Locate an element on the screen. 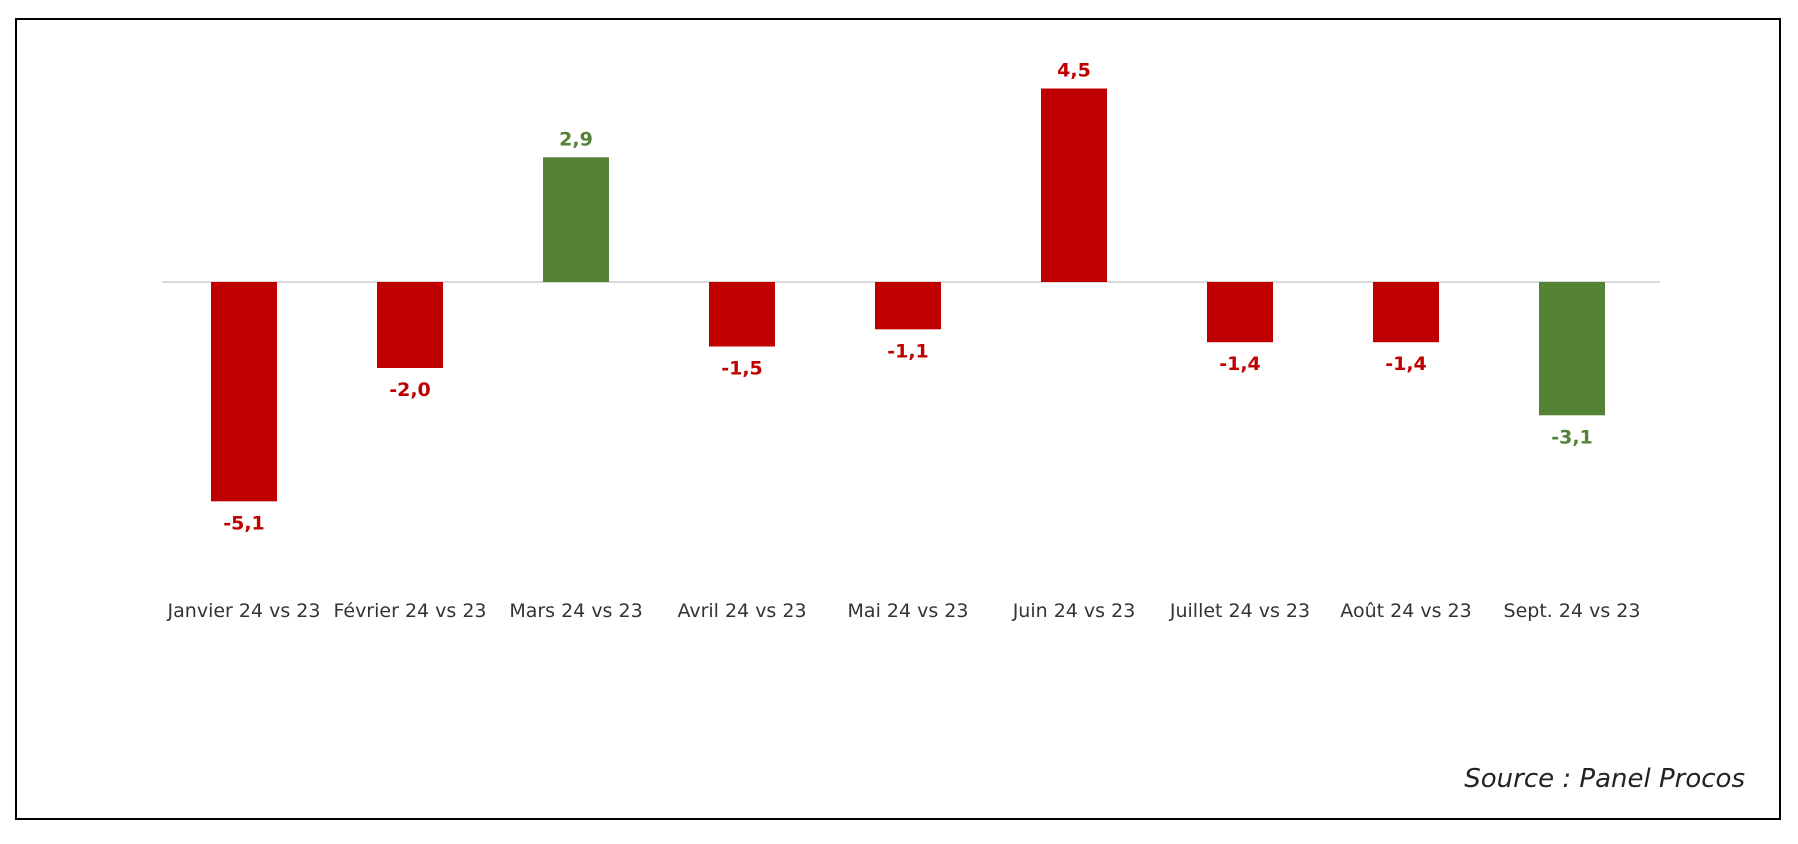  value-label-9: -3,1 is located at coordinates (1572, 437).